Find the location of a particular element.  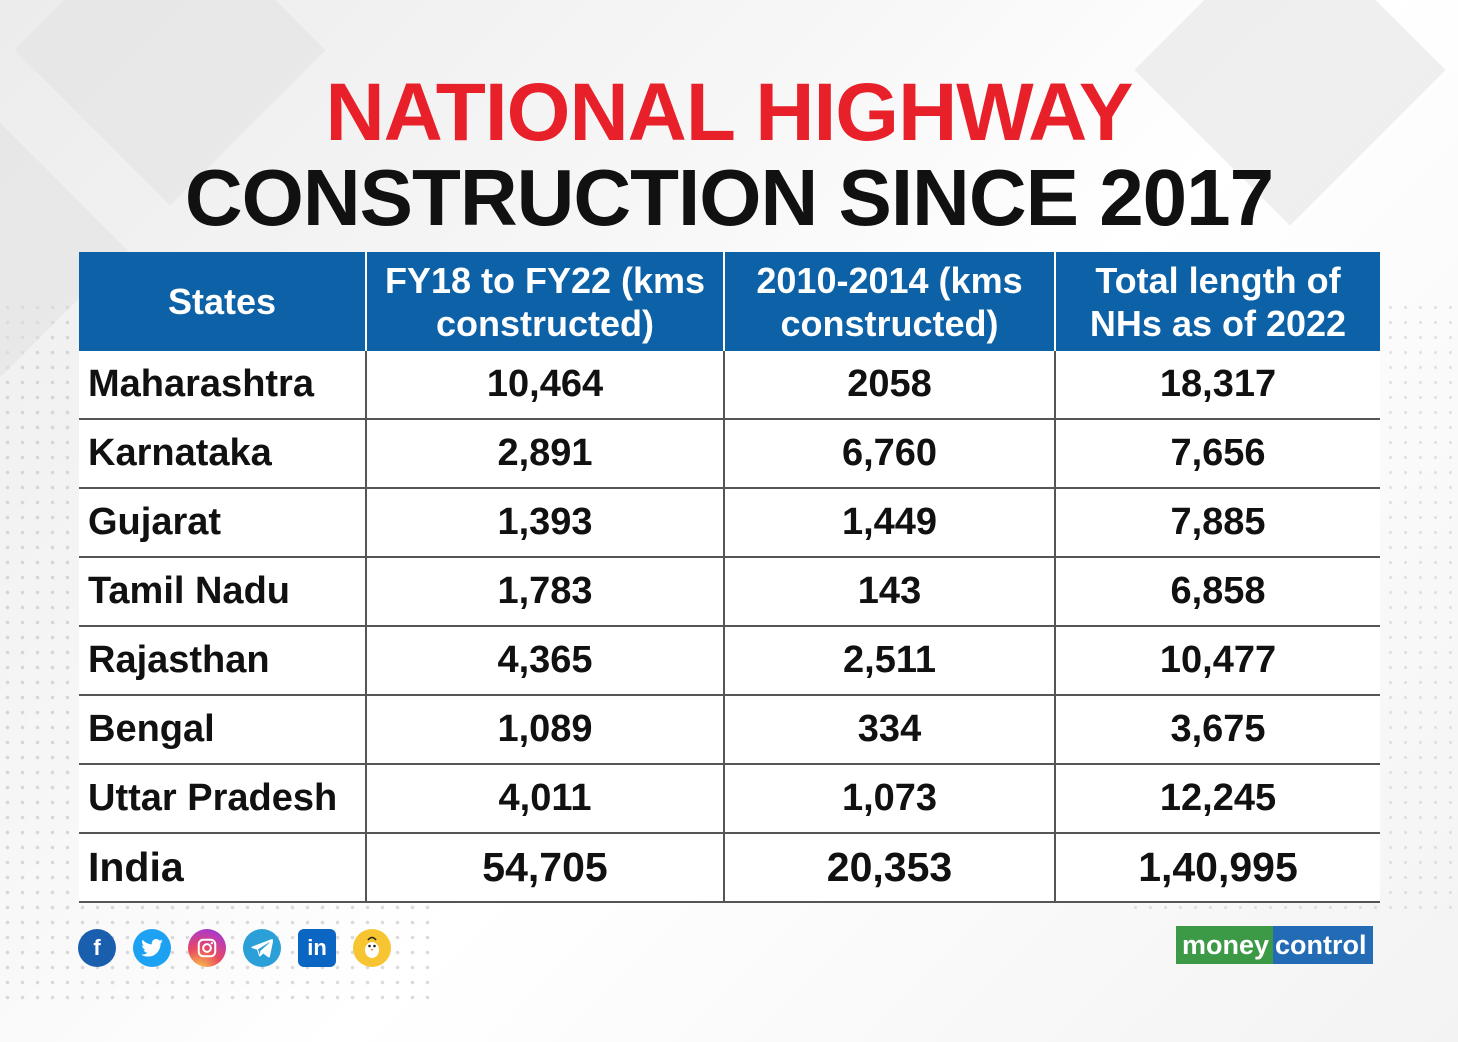

telegram-icon is located at coordinates (262, 948).